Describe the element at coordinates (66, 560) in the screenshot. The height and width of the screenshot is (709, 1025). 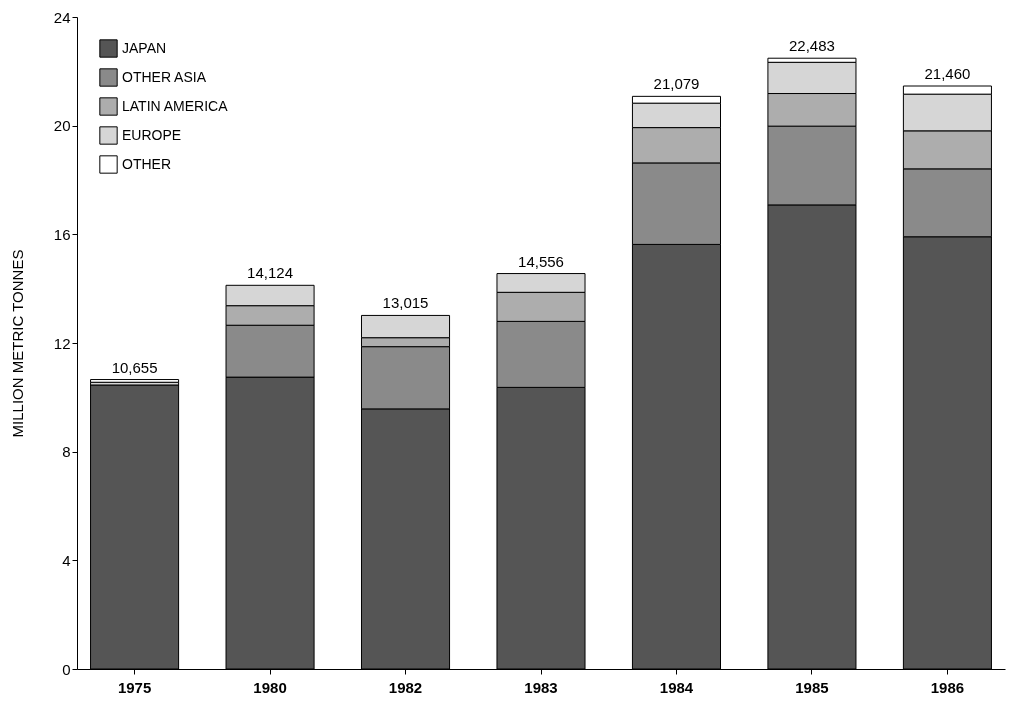
I see `y-tick-label: 4` at that location.